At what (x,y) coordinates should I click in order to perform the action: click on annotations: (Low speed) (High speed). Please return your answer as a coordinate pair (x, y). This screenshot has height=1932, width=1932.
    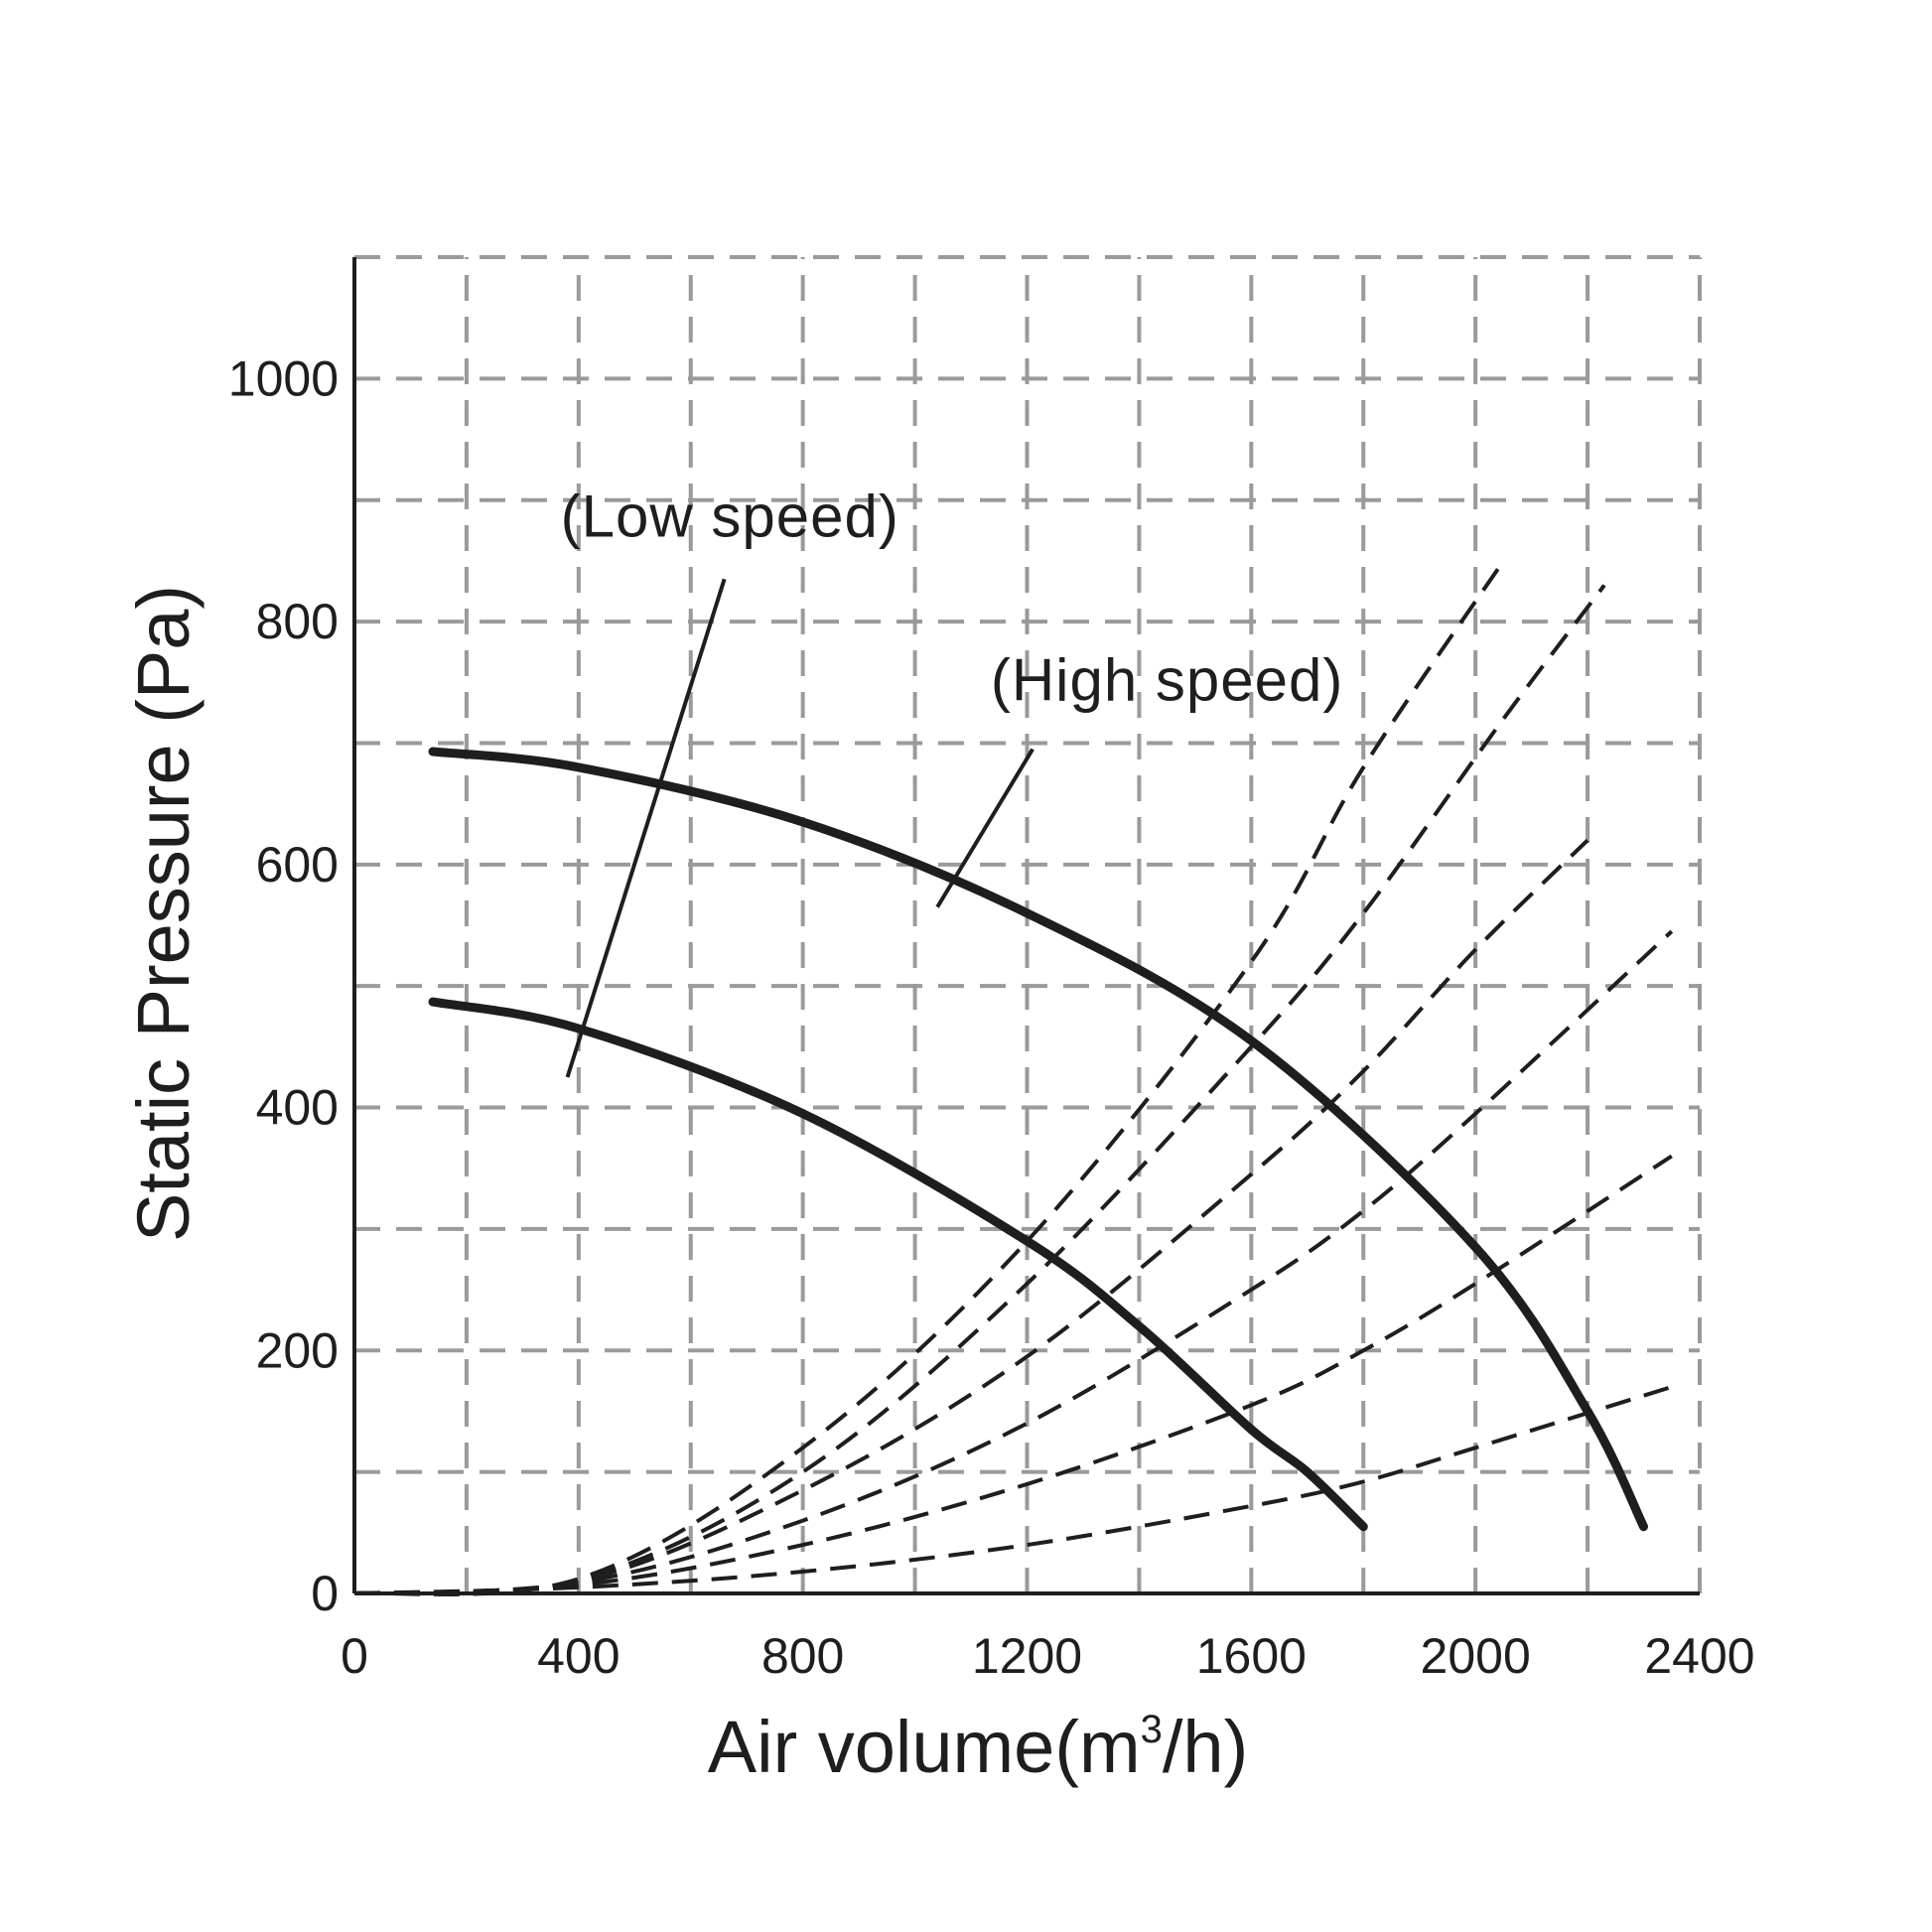
    Looking at the image, I should click on (953, 780).